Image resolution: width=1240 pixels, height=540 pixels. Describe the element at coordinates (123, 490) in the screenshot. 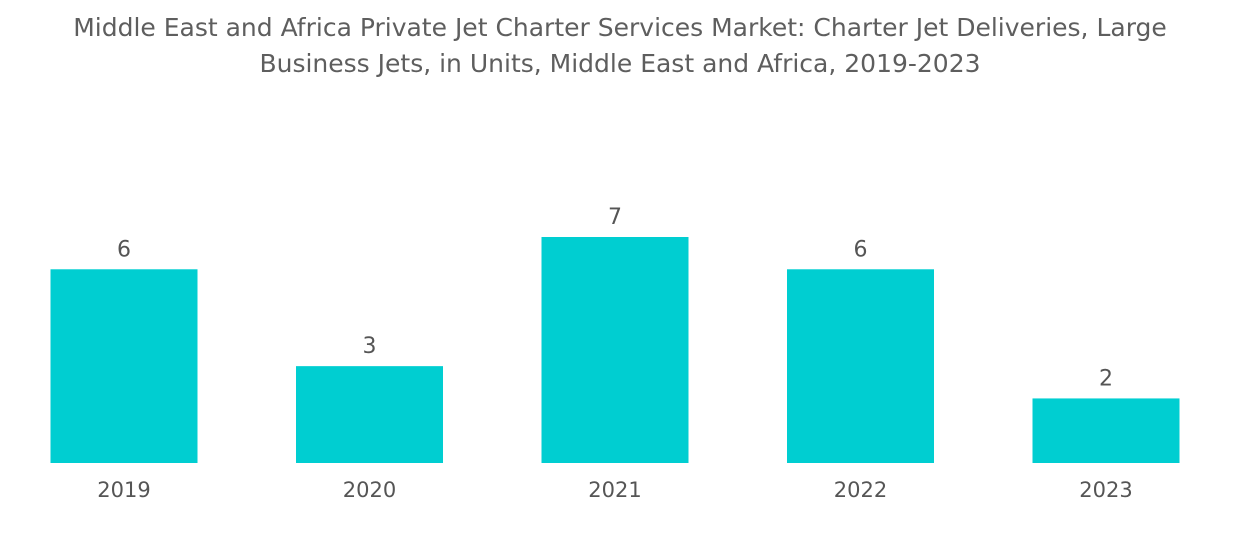

I see `x-tick-label-2019: 2019` at that location.